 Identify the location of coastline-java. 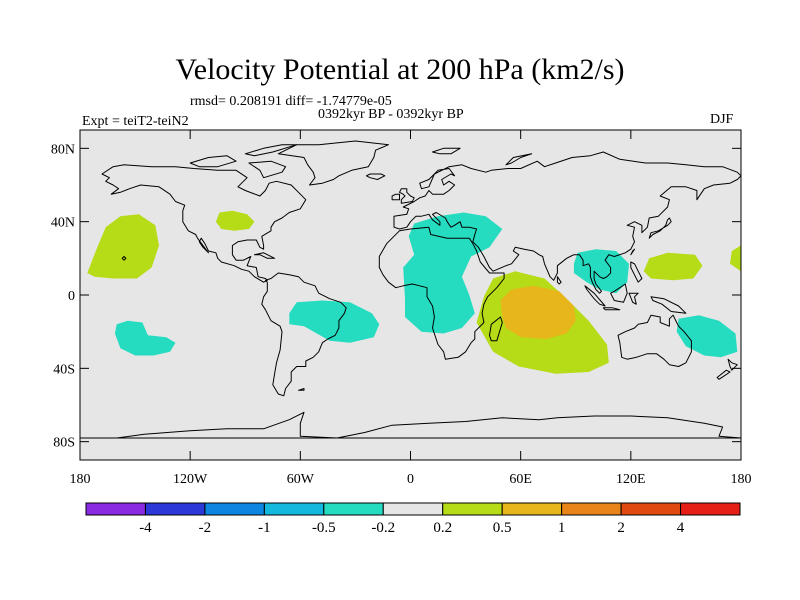
(611, 309).